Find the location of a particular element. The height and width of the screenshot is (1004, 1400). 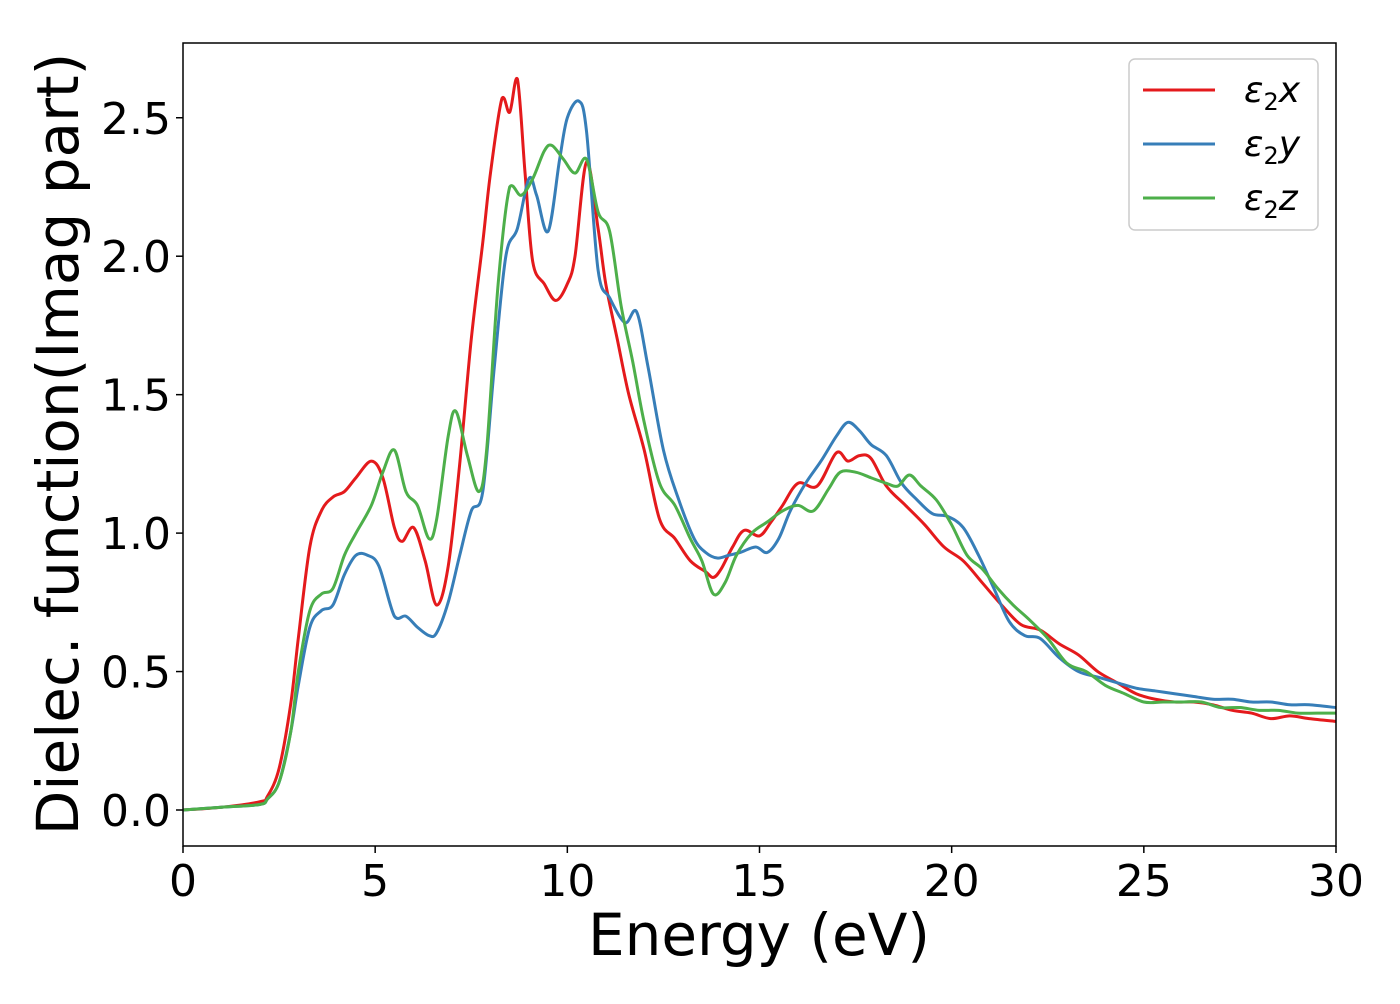

legend-frame is located at coordinates (1223, 144).